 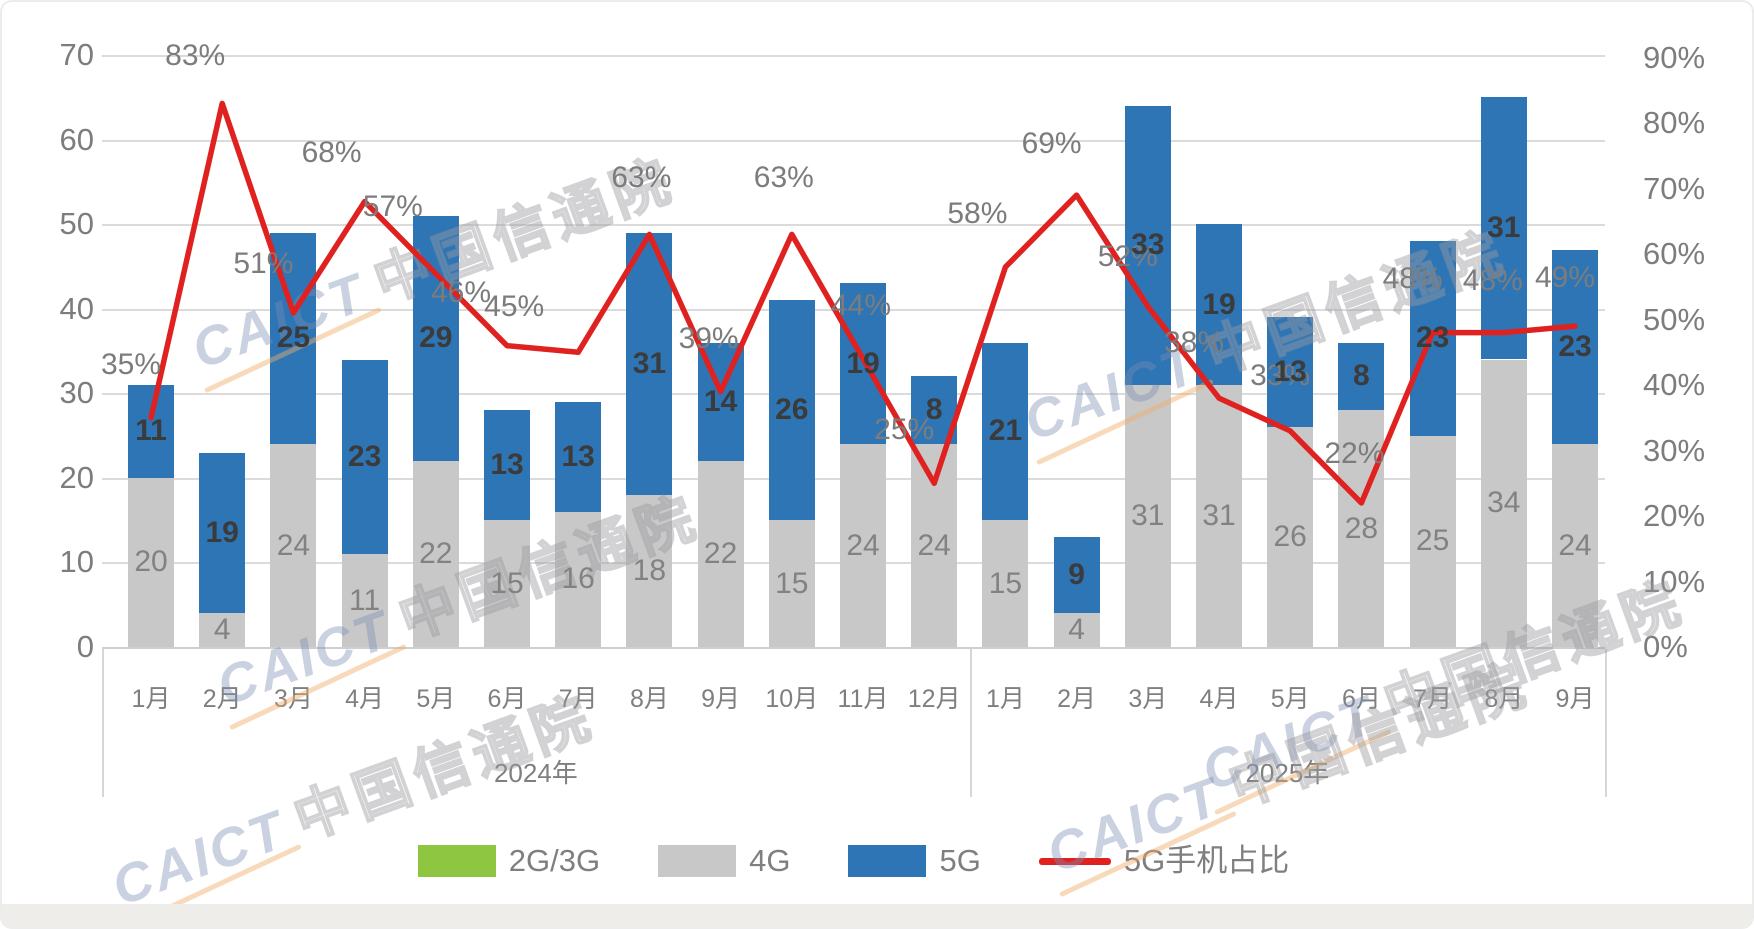 I want to click on bar-5g-value-label: 29, so click(x=436, y=338).